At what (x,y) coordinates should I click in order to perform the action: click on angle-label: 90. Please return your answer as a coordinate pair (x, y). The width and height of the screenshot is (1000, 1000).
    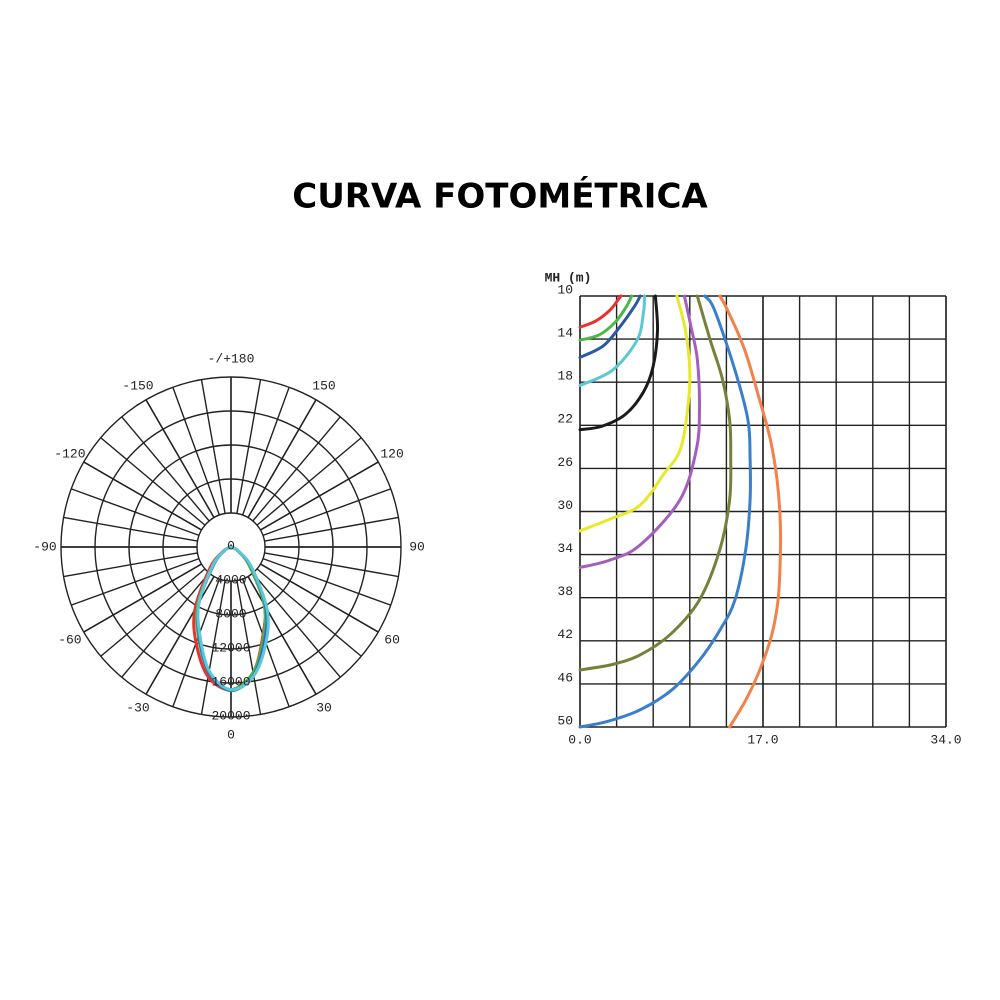
    Looking at the image, I should click on (417, 546).